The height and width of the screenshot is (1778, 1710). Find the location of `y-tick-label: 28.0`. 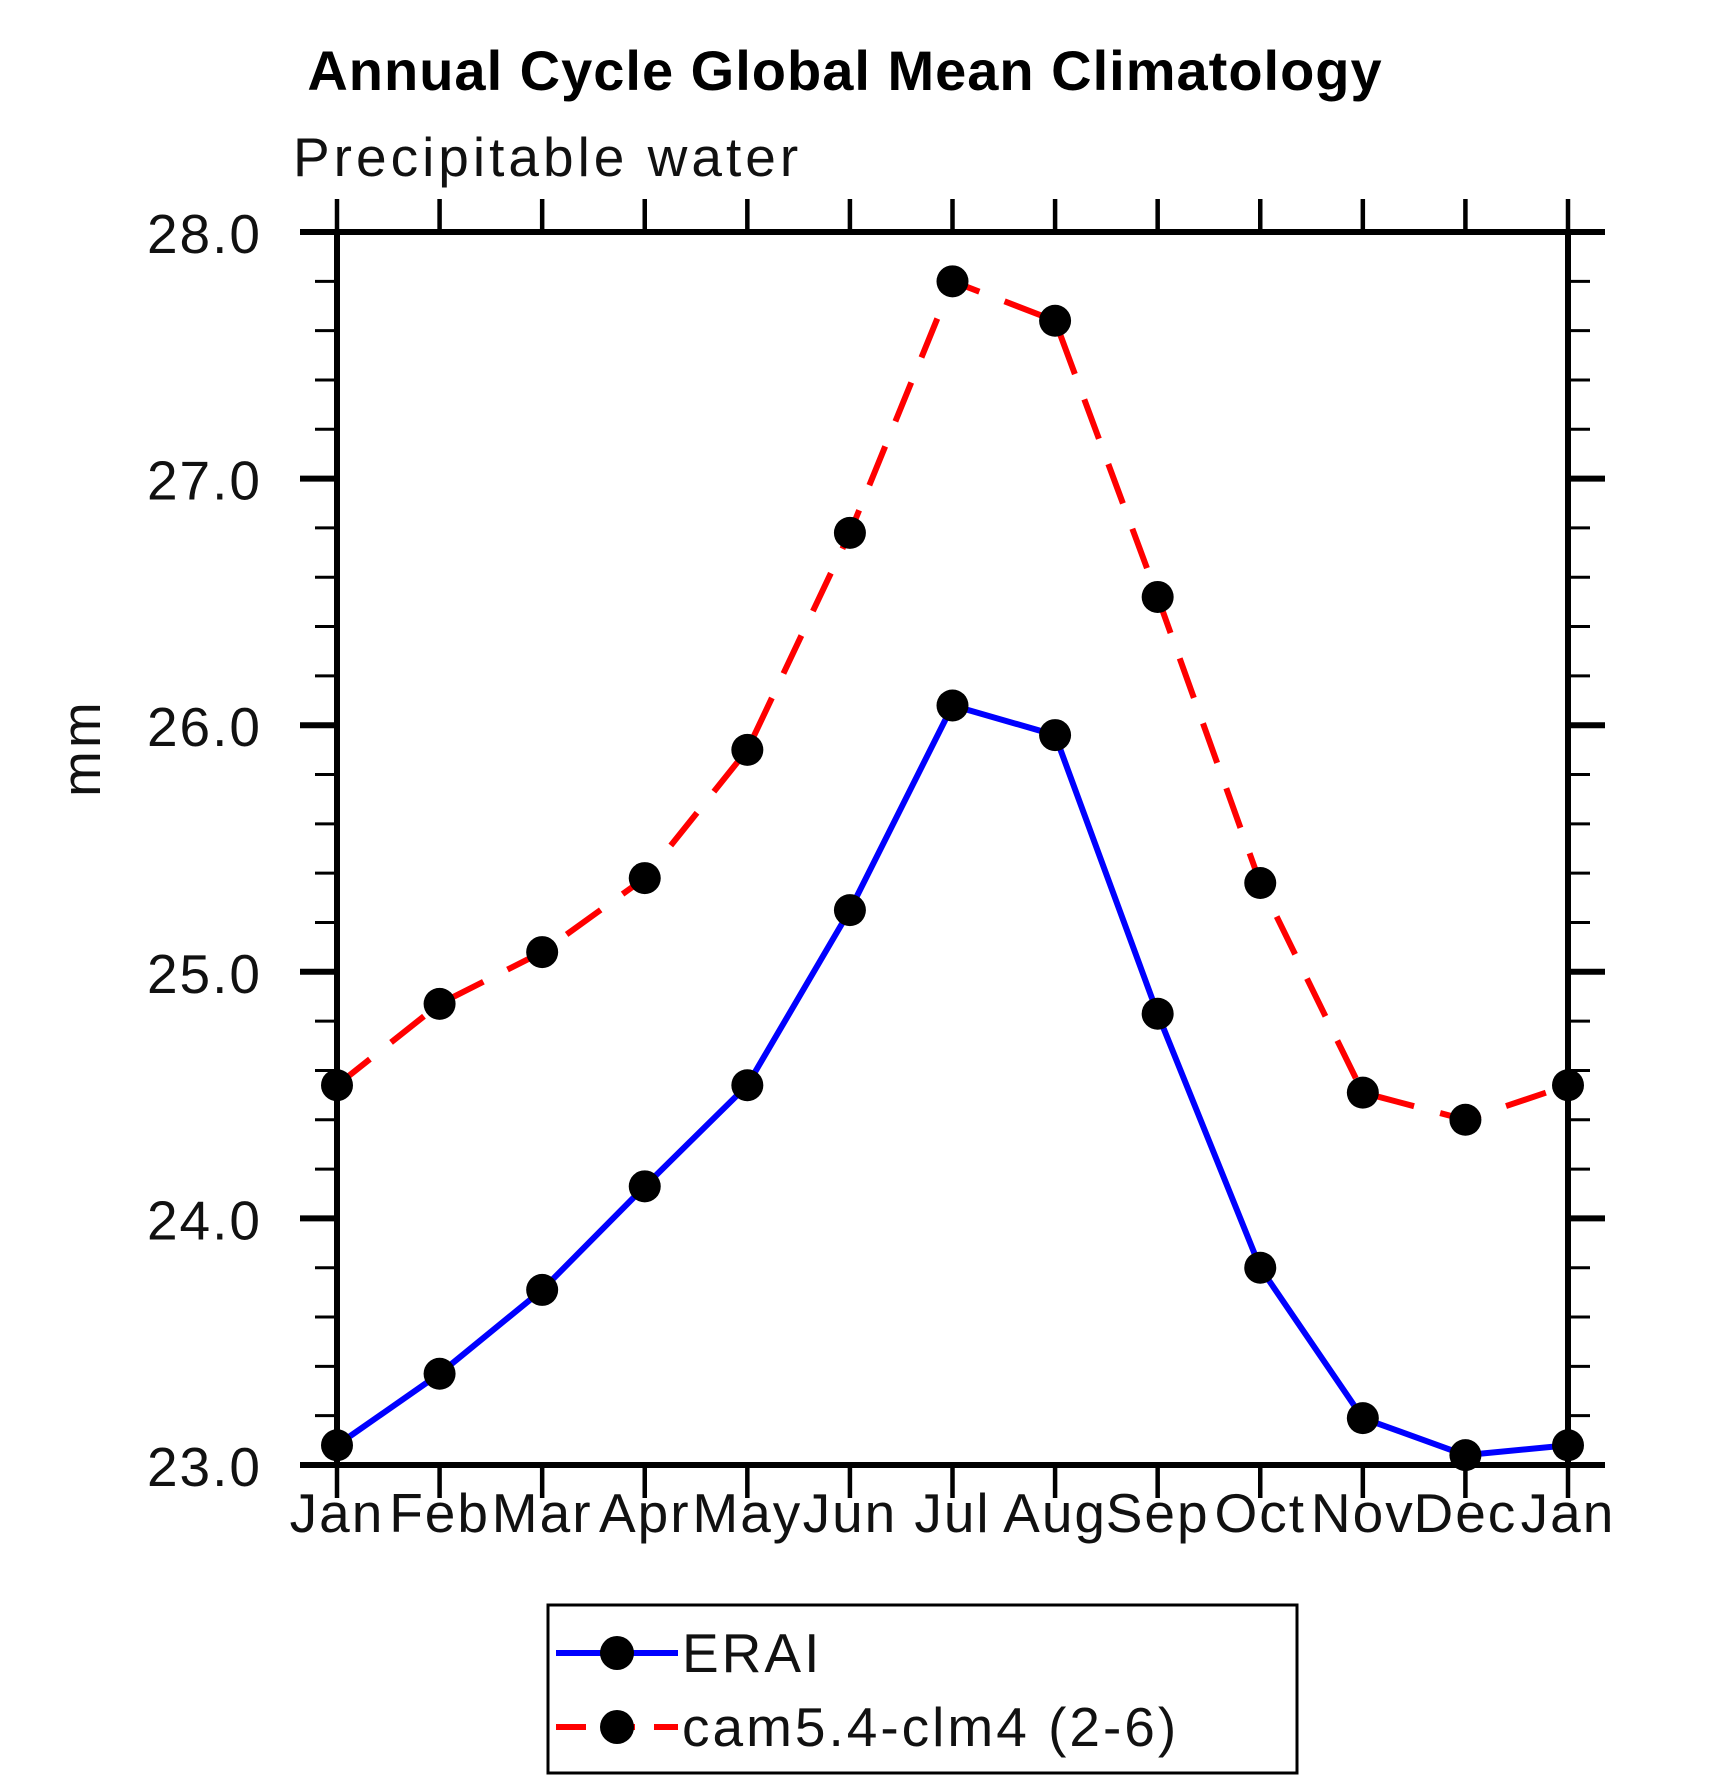

y-tick-label: 28.0 is located at coordinates (204, 234).